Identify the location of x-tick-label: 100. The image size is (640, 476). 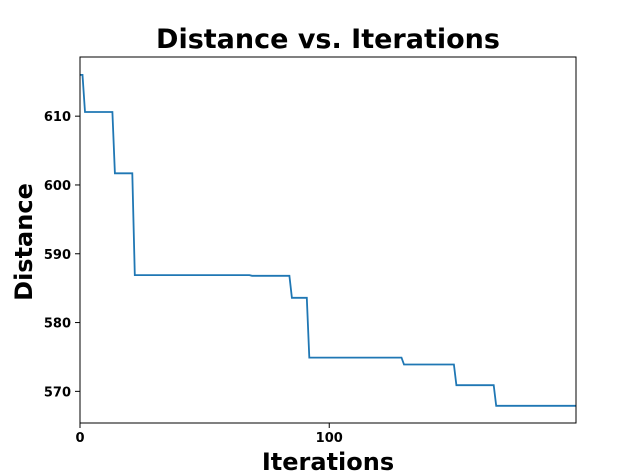
(329, 438).